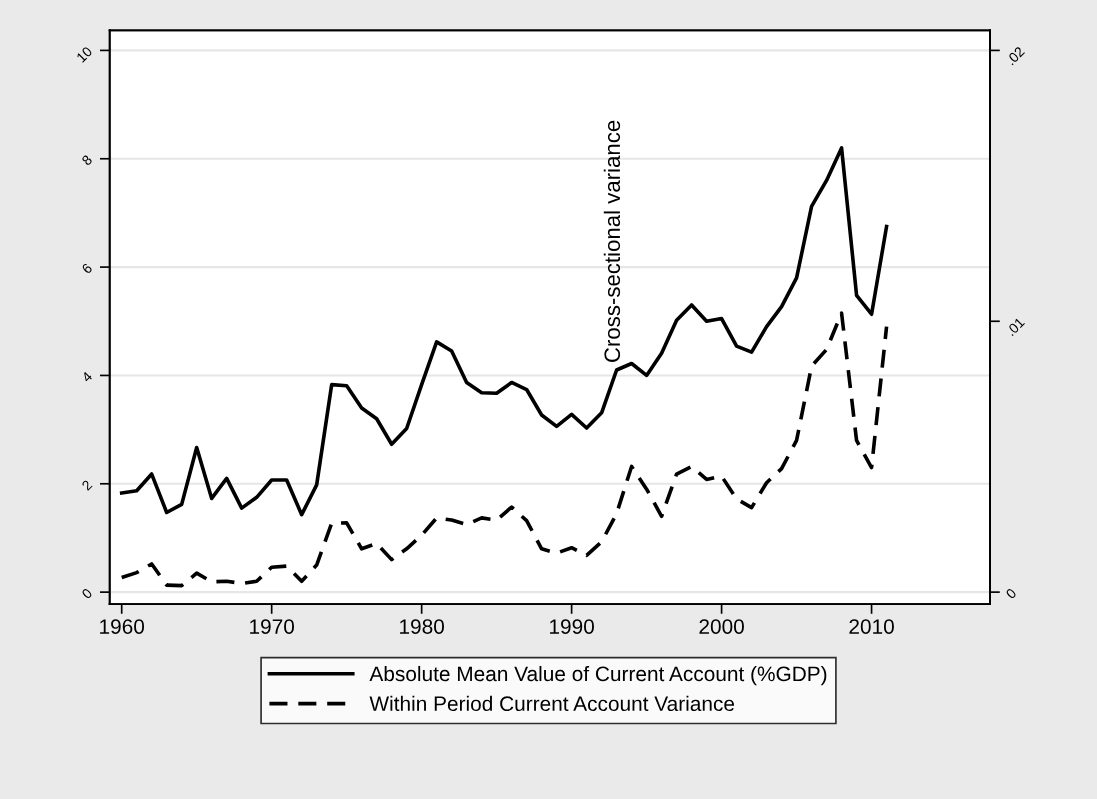  I want to click on y-tick-label: 8, so click(87, 160).